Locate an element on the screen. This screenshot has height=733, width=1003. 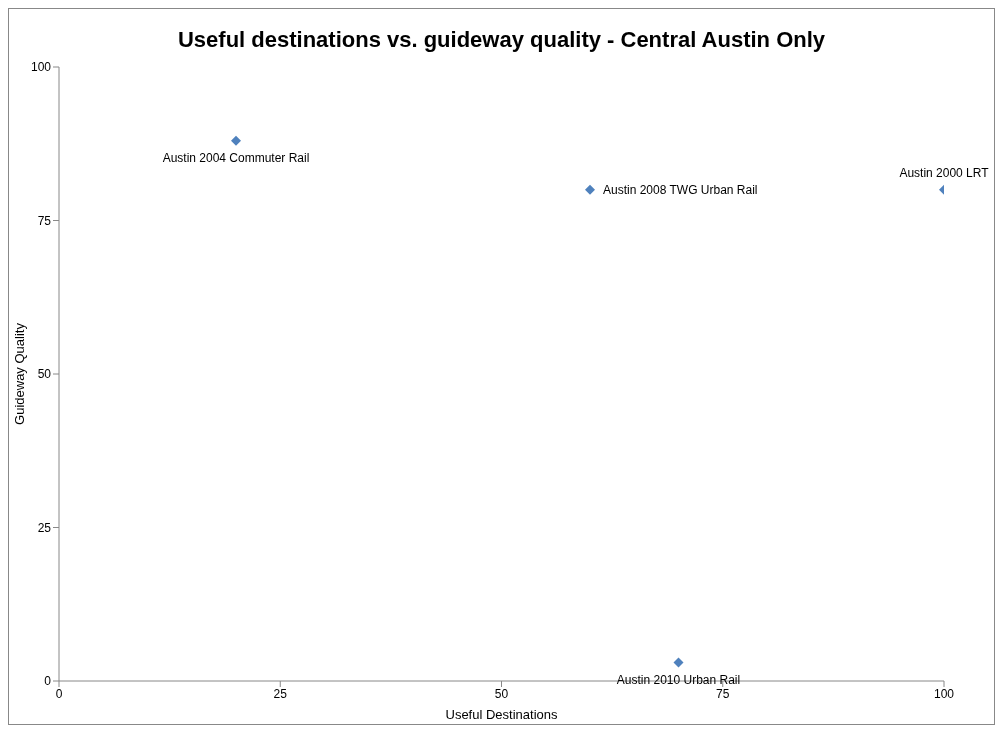
x-tick-label: 50 is located at coordinates (501, 693).